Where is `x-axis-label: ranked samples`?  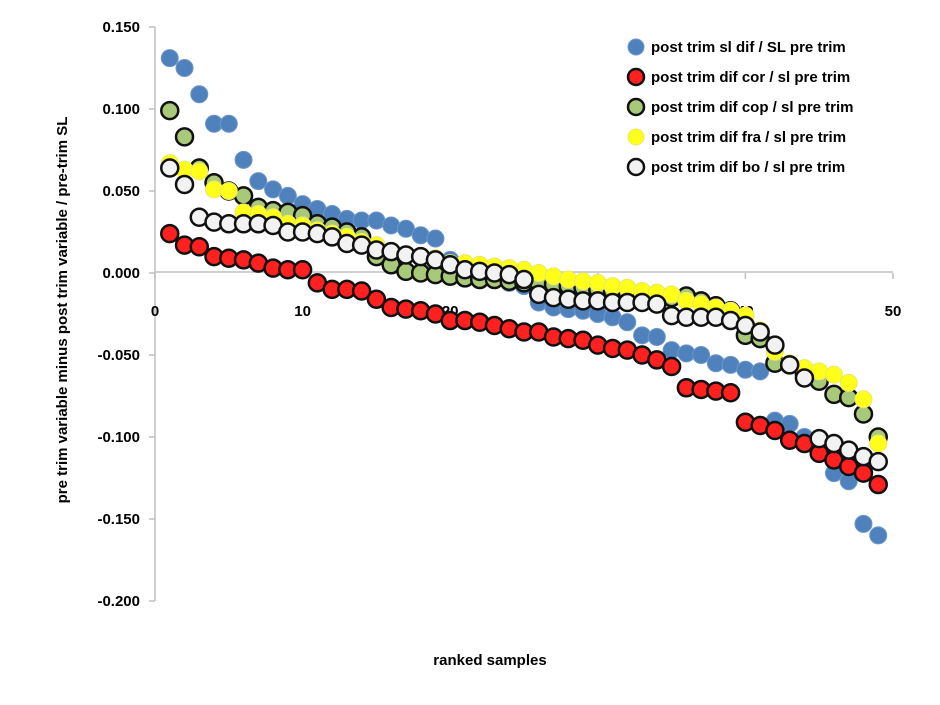 x-axis-label: ranked samples is located at coordinates (489, 660).